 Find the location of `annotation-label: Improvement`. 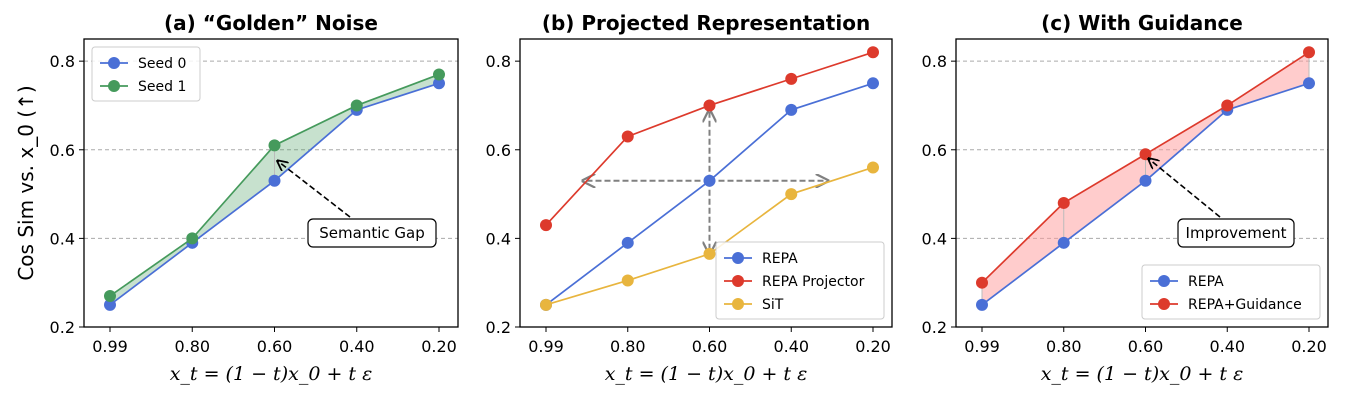

annotation-label: Improvement is located at coordinates (1236, 233).